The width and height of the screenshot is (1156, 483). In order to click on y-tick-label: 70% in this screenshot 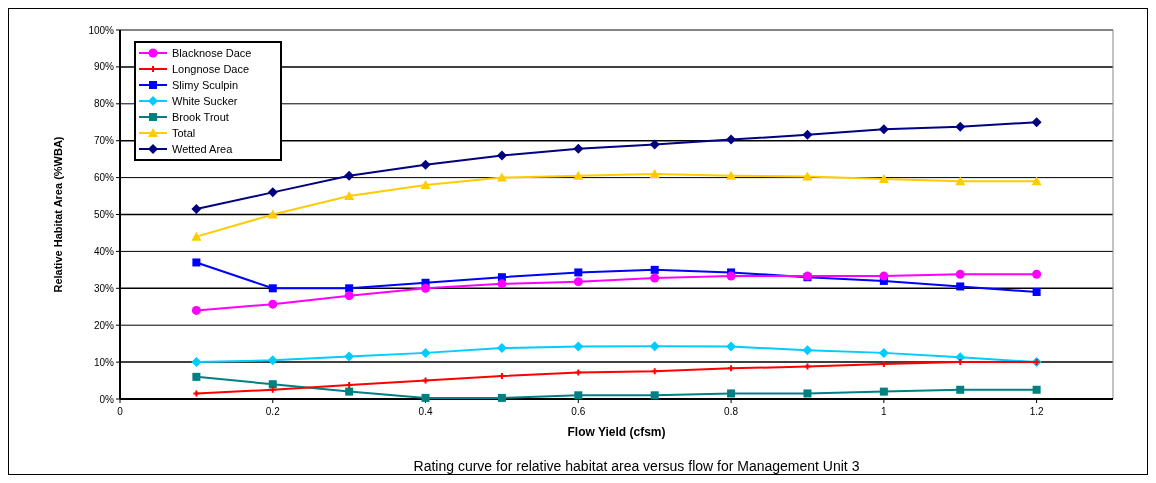, I will do `click(104, 141)`.